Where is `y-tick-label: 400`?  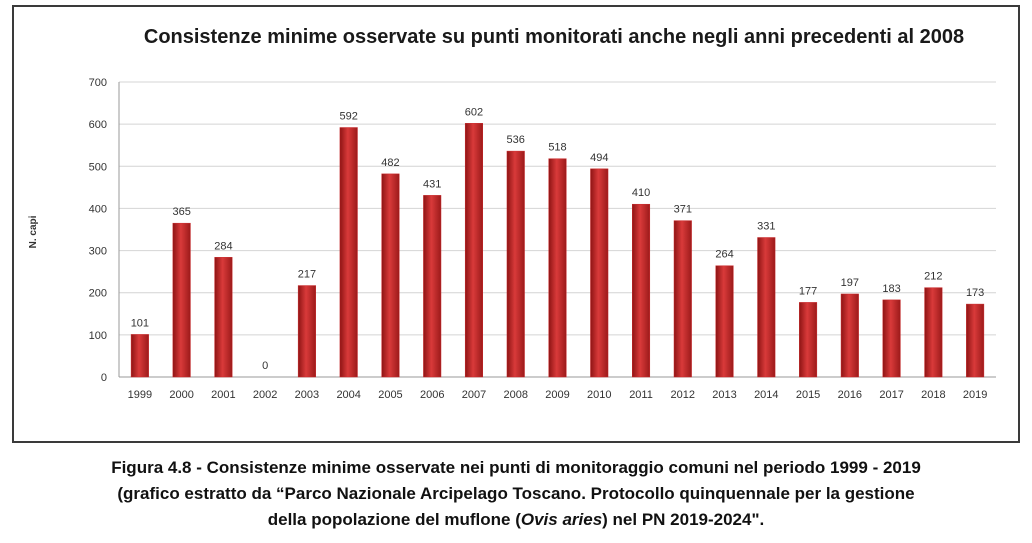
y-tick-label: 400 is located at coordinates (98, 209).